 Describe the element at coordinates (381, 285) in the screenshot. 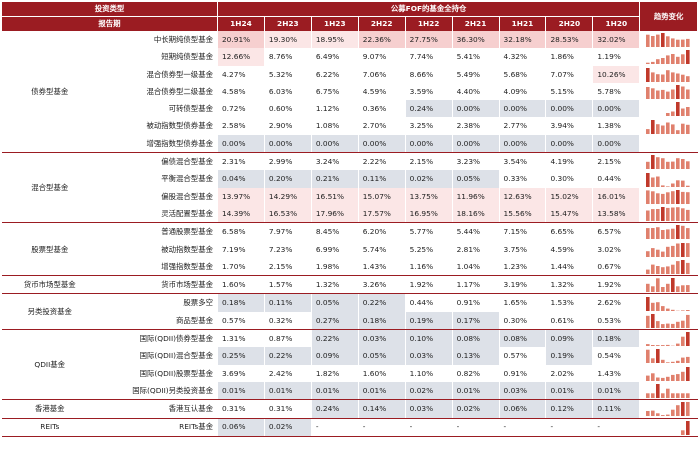

I see `value-cell: 3.26%` at that location.